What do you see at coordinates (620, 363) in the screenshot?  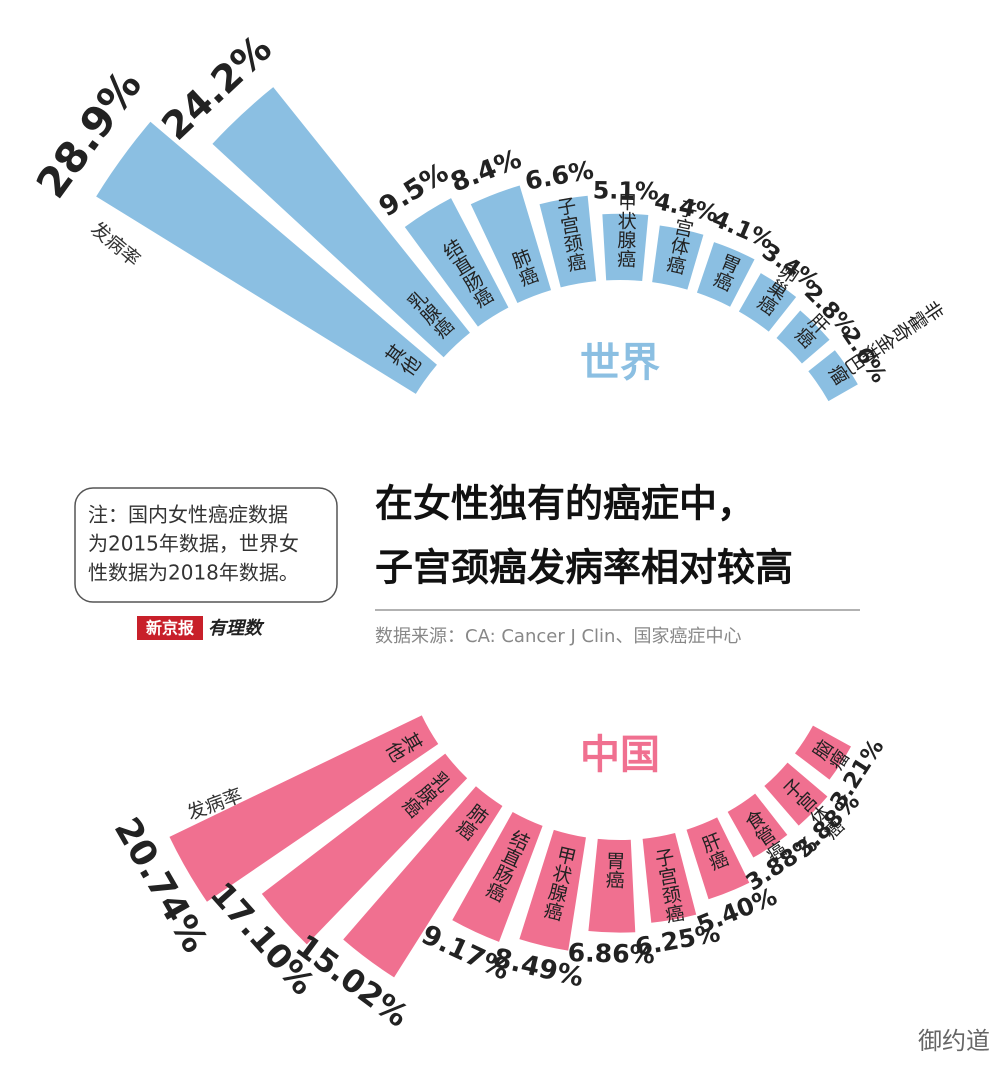 I see `region-title: 世界` at bounding box center [620, 363].